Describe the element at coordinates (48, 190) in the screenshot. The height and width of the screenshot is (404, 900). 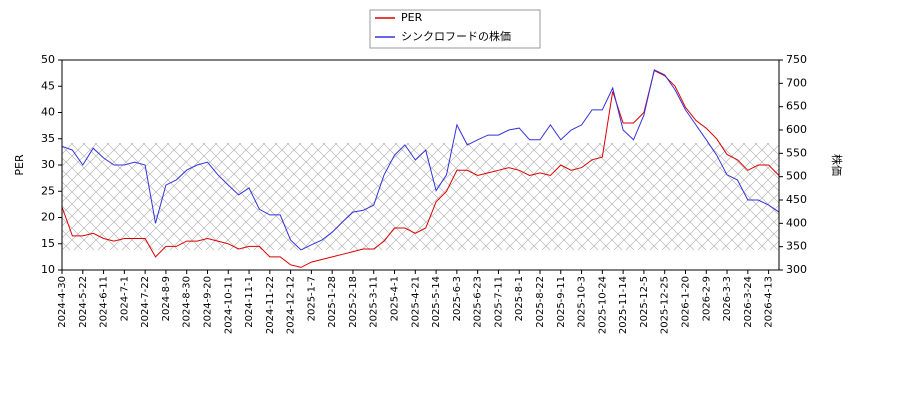
I see `y-tick-label: 25` at that location.